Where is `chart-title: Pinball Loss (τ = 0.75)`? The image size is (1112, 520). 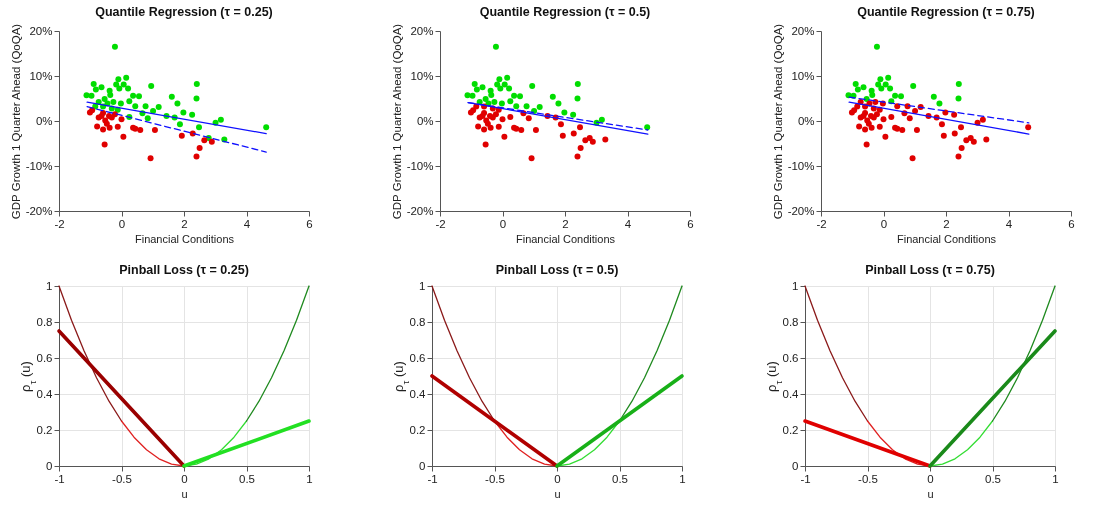 chart-title: Pinball Loss (τ = 0.75) is located at coordinates (930, 269).